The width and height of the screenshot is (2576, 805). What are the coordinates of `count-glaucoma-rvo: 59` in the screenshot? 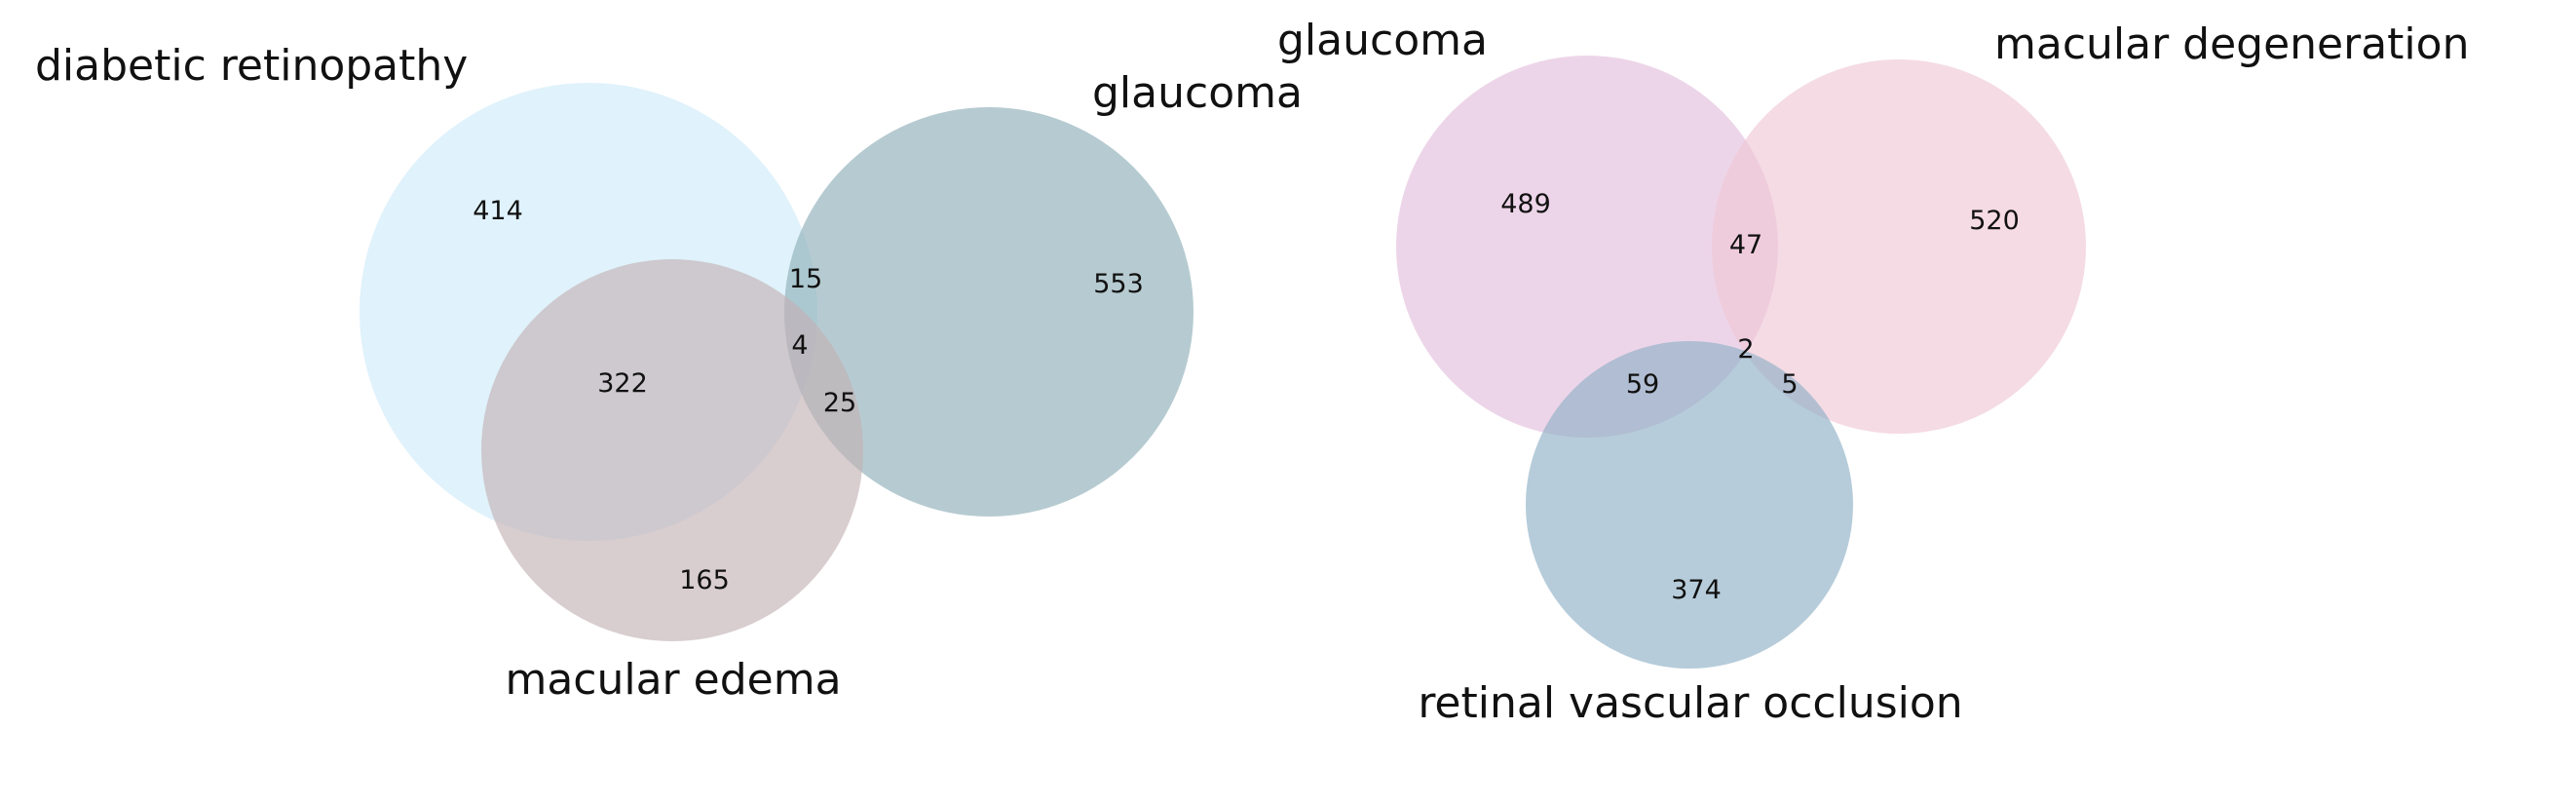 It's located at (1642, 384).